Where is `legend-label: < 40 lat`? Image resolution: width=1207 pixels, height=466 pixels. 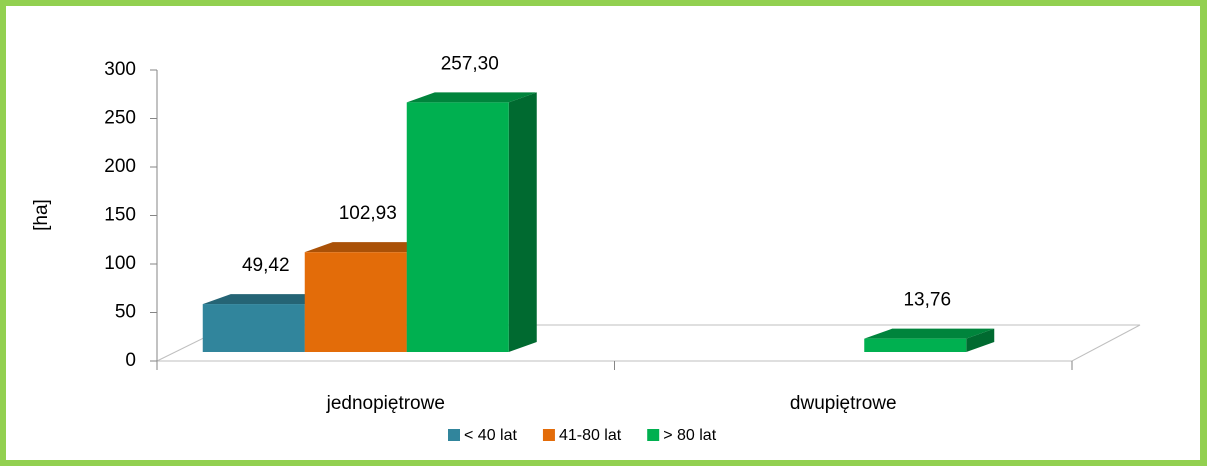
legend-label: < 40 lat is located at coordinates (490, 435).